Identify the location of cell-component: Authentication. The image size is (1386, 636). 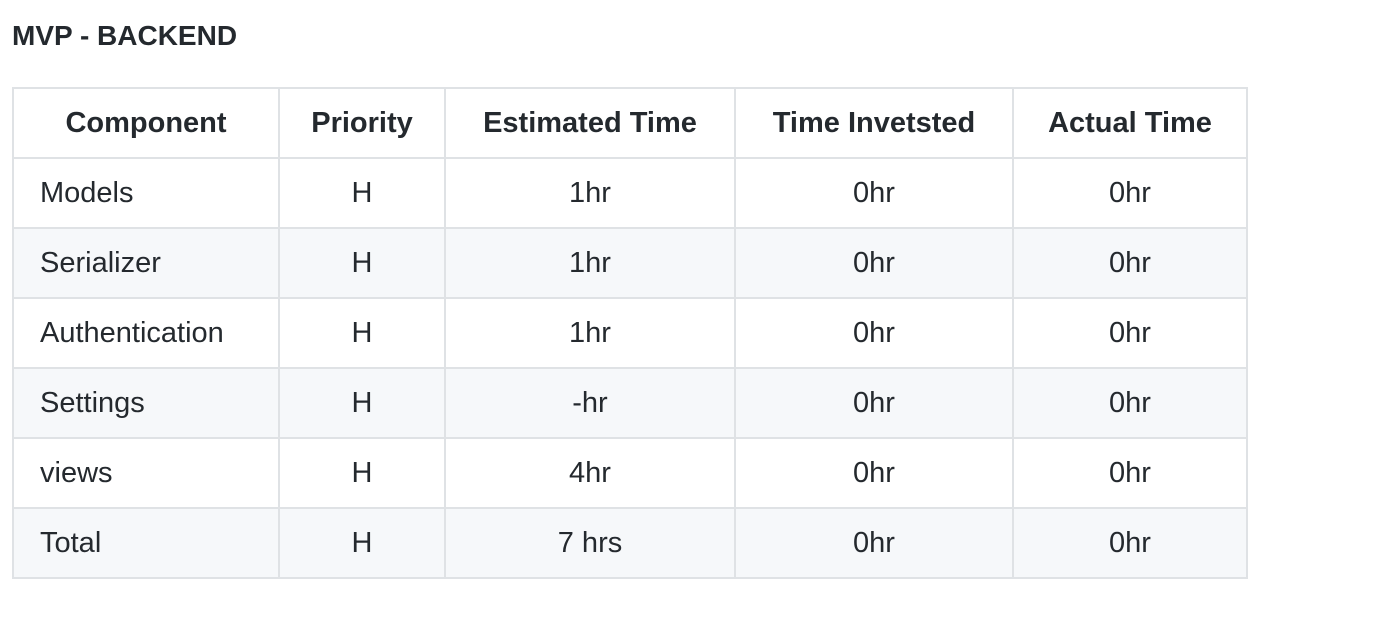
(146, 333).